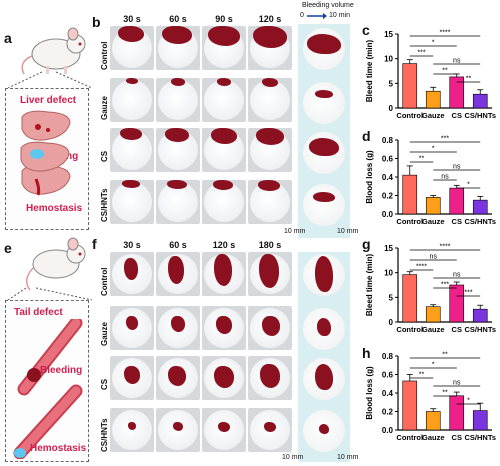 This screenshot has width=500, height=466. I want to click on y-tick-label: 0.0, so click(388, 430).